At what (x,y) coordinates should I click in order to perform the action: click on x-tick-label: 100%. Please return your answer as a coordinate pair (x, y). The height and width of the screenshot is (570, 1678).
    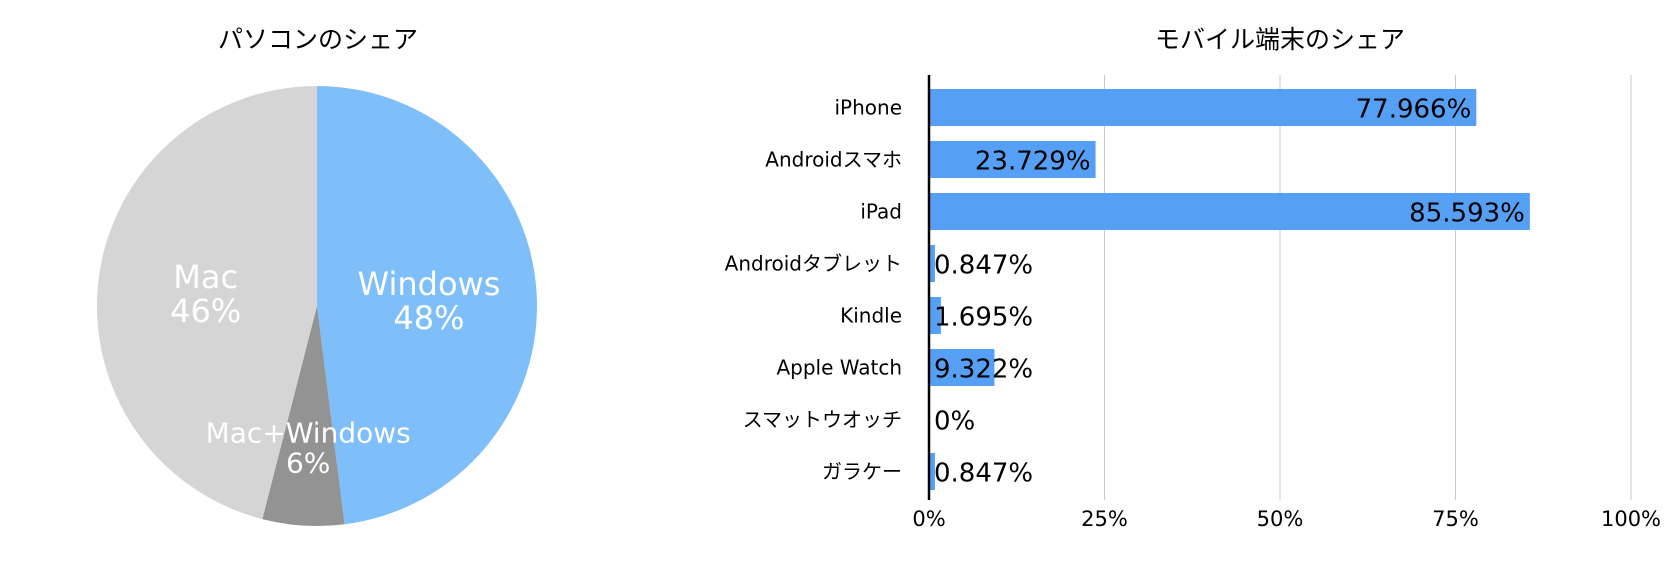
    Looking at the image, I should click on (1631, 519).